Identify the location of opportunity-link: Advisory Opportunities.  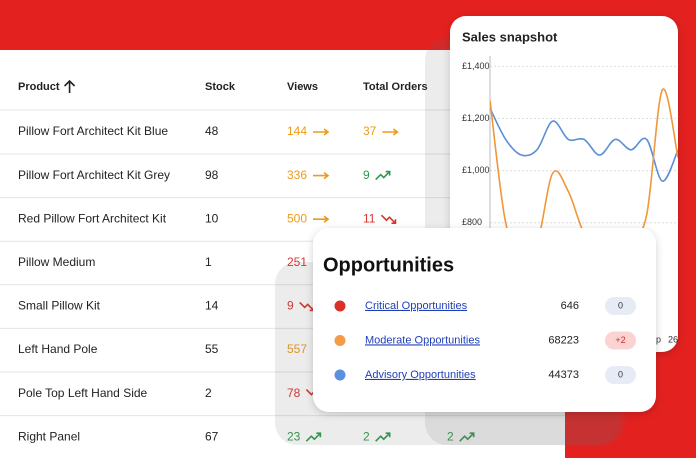
(420, 375).